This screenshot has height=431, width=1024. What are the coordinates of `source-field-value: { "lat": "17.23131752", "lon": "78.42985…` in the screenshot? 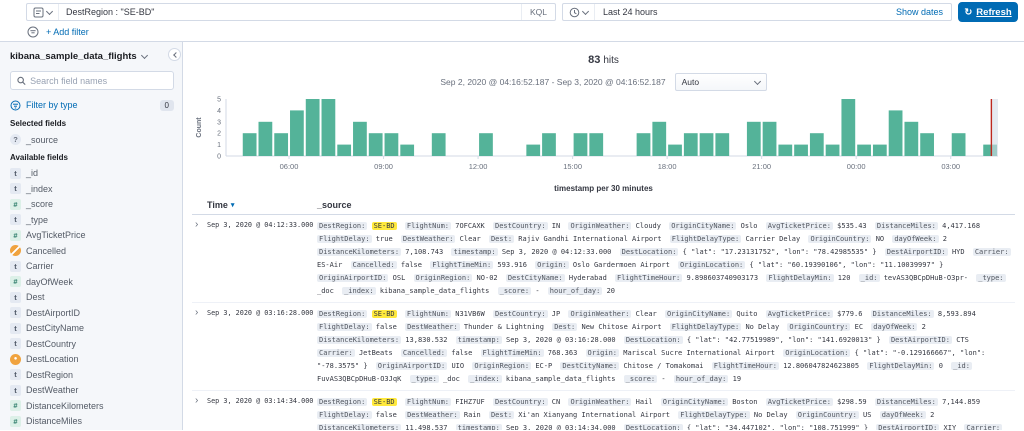 It's located at (779, 252).